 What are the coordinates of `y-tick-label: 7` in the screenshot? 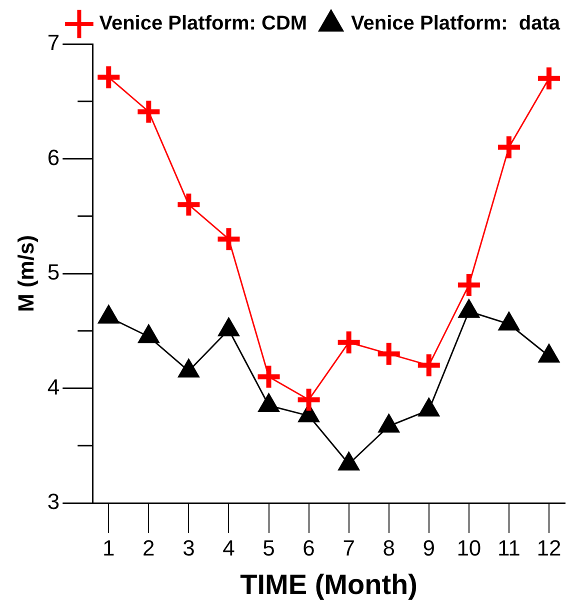 It's located at (53, 43).